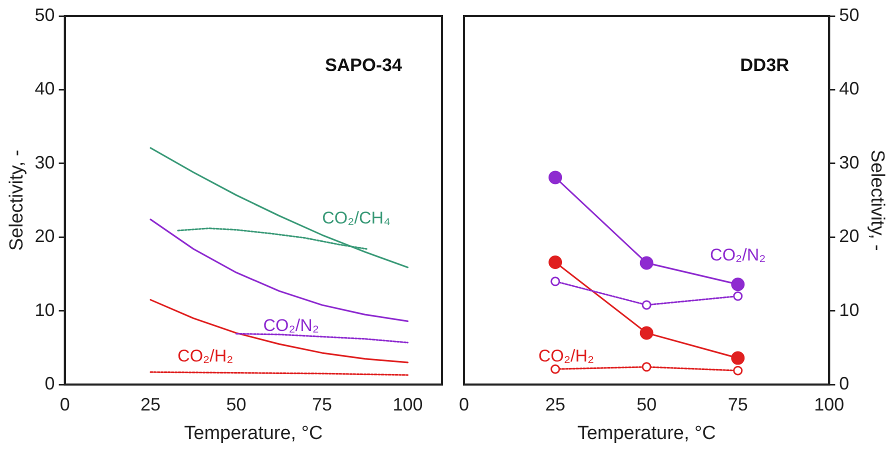  Describe the element at coordinates (44, 162) in the screenshot. I see `y-tick-label: 30` at that location.